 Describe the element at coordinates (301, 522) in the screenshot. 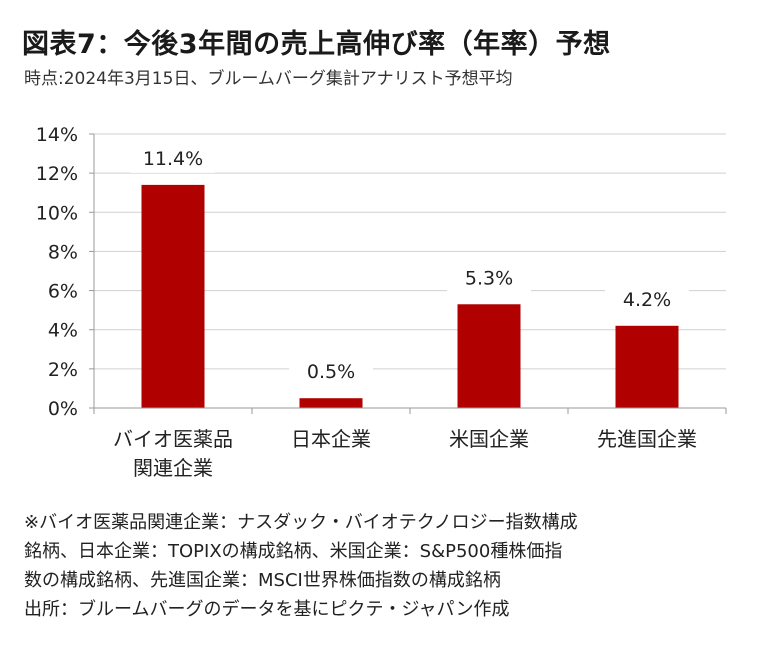

I see `footnote-line: ※バイオ医薬品関連企業：ナスダック・バイオテクノロジー指数構成` at that location.